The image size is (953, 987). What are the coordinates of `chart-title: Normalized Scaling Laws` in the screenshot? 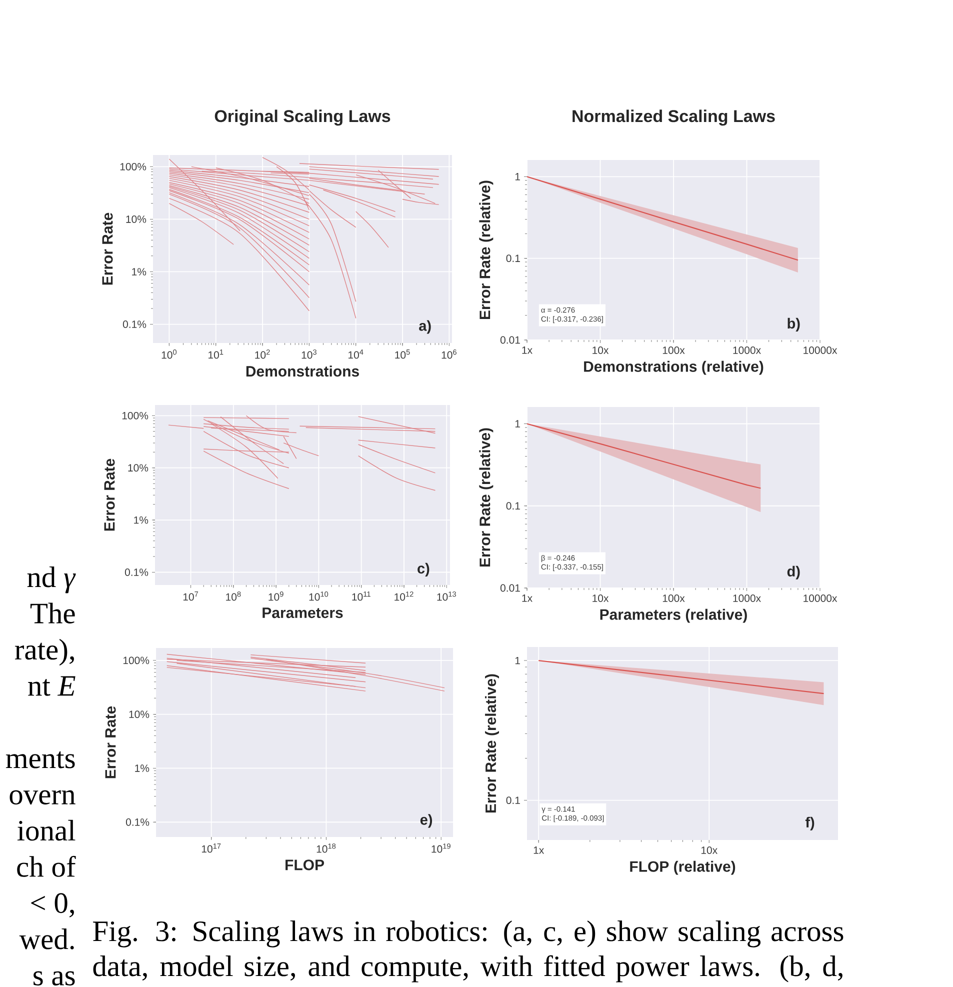 It's located at (673, 118).